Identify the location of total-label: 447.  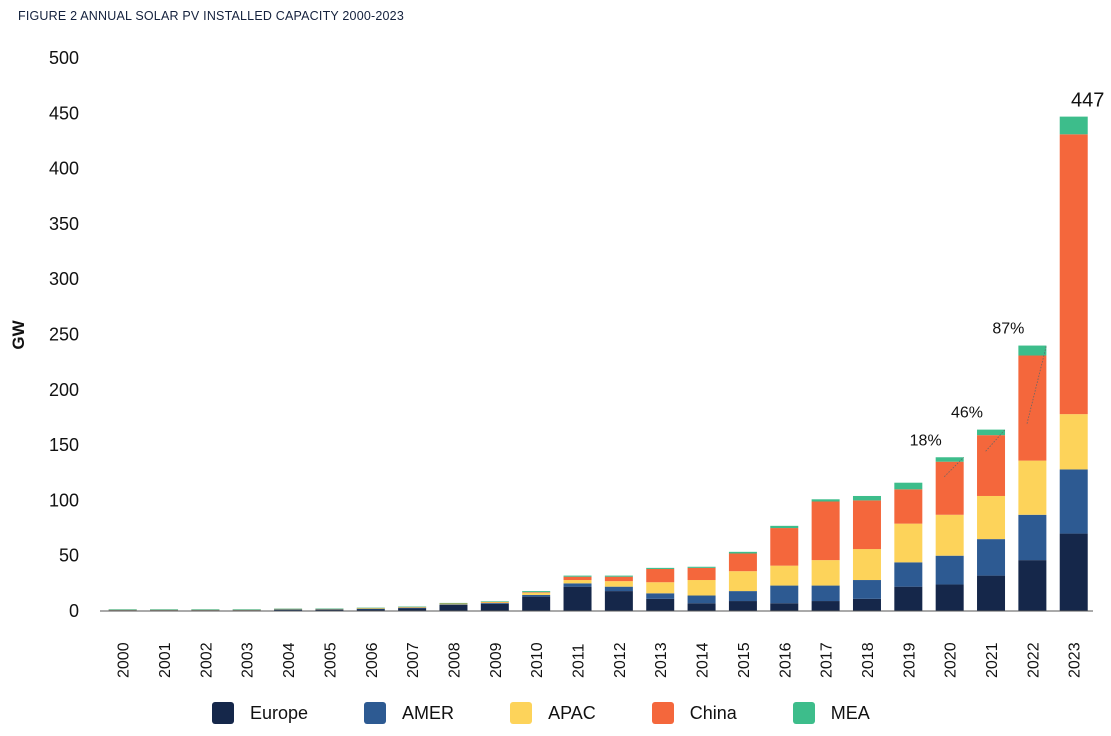
(1087, 101).